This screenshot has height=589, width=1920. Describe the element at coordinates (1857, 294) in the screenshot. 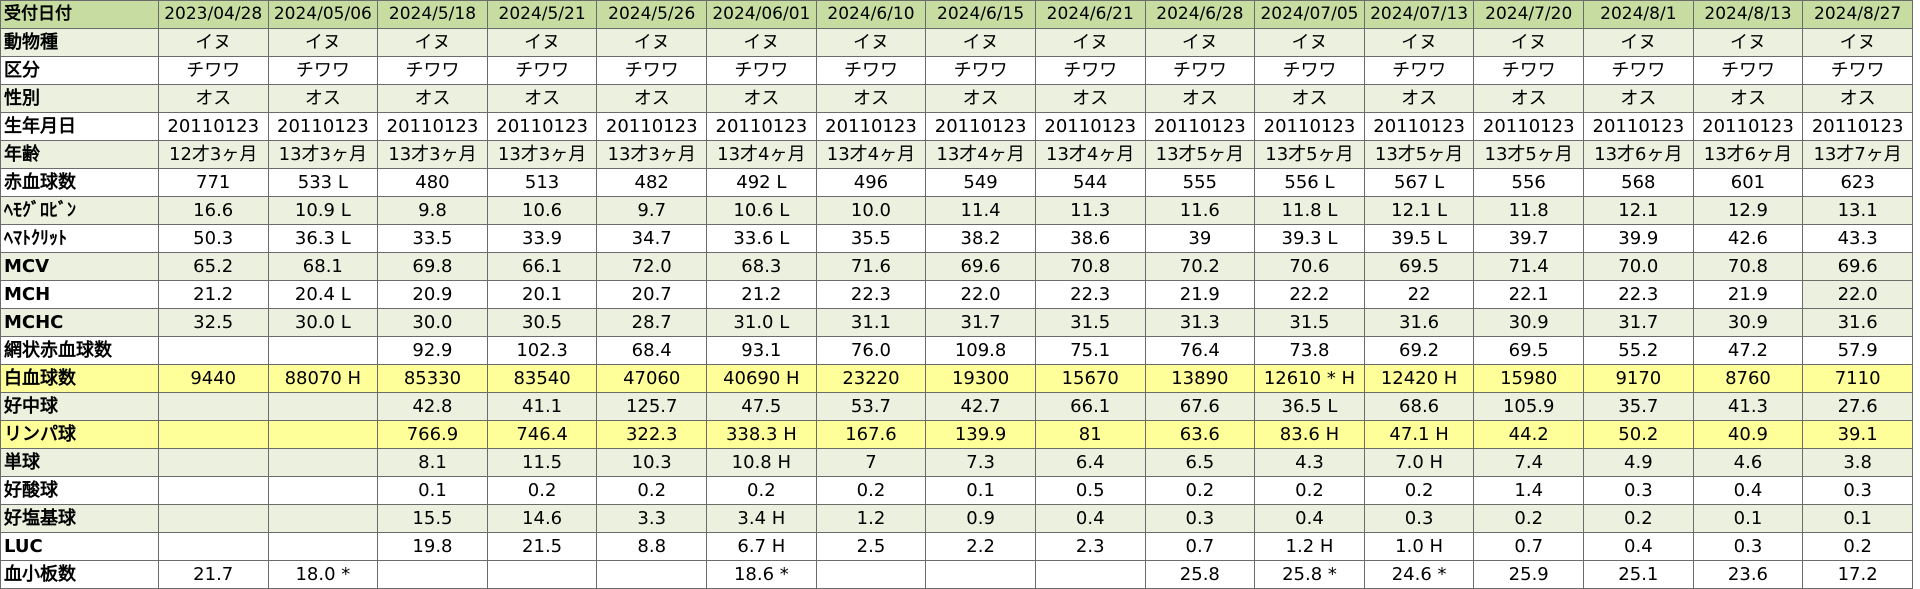

I see `table-cell: 22.0` at that location.